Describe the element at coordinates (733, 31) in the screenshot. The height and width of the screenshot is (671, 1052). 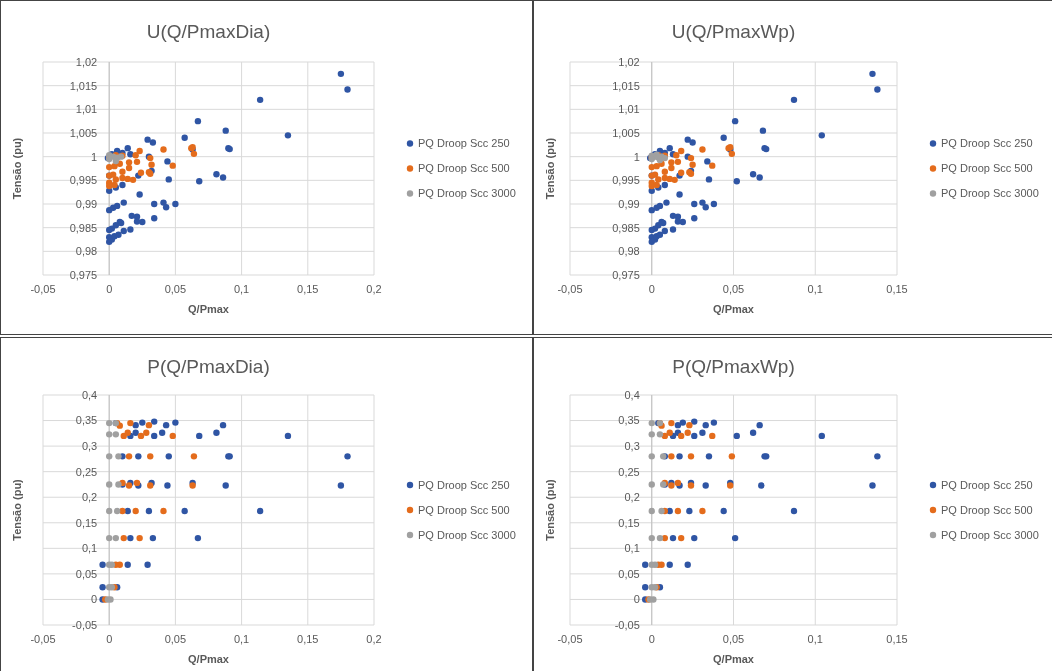
I see `chart-title: U(Q/PmaxWp)` at that location.